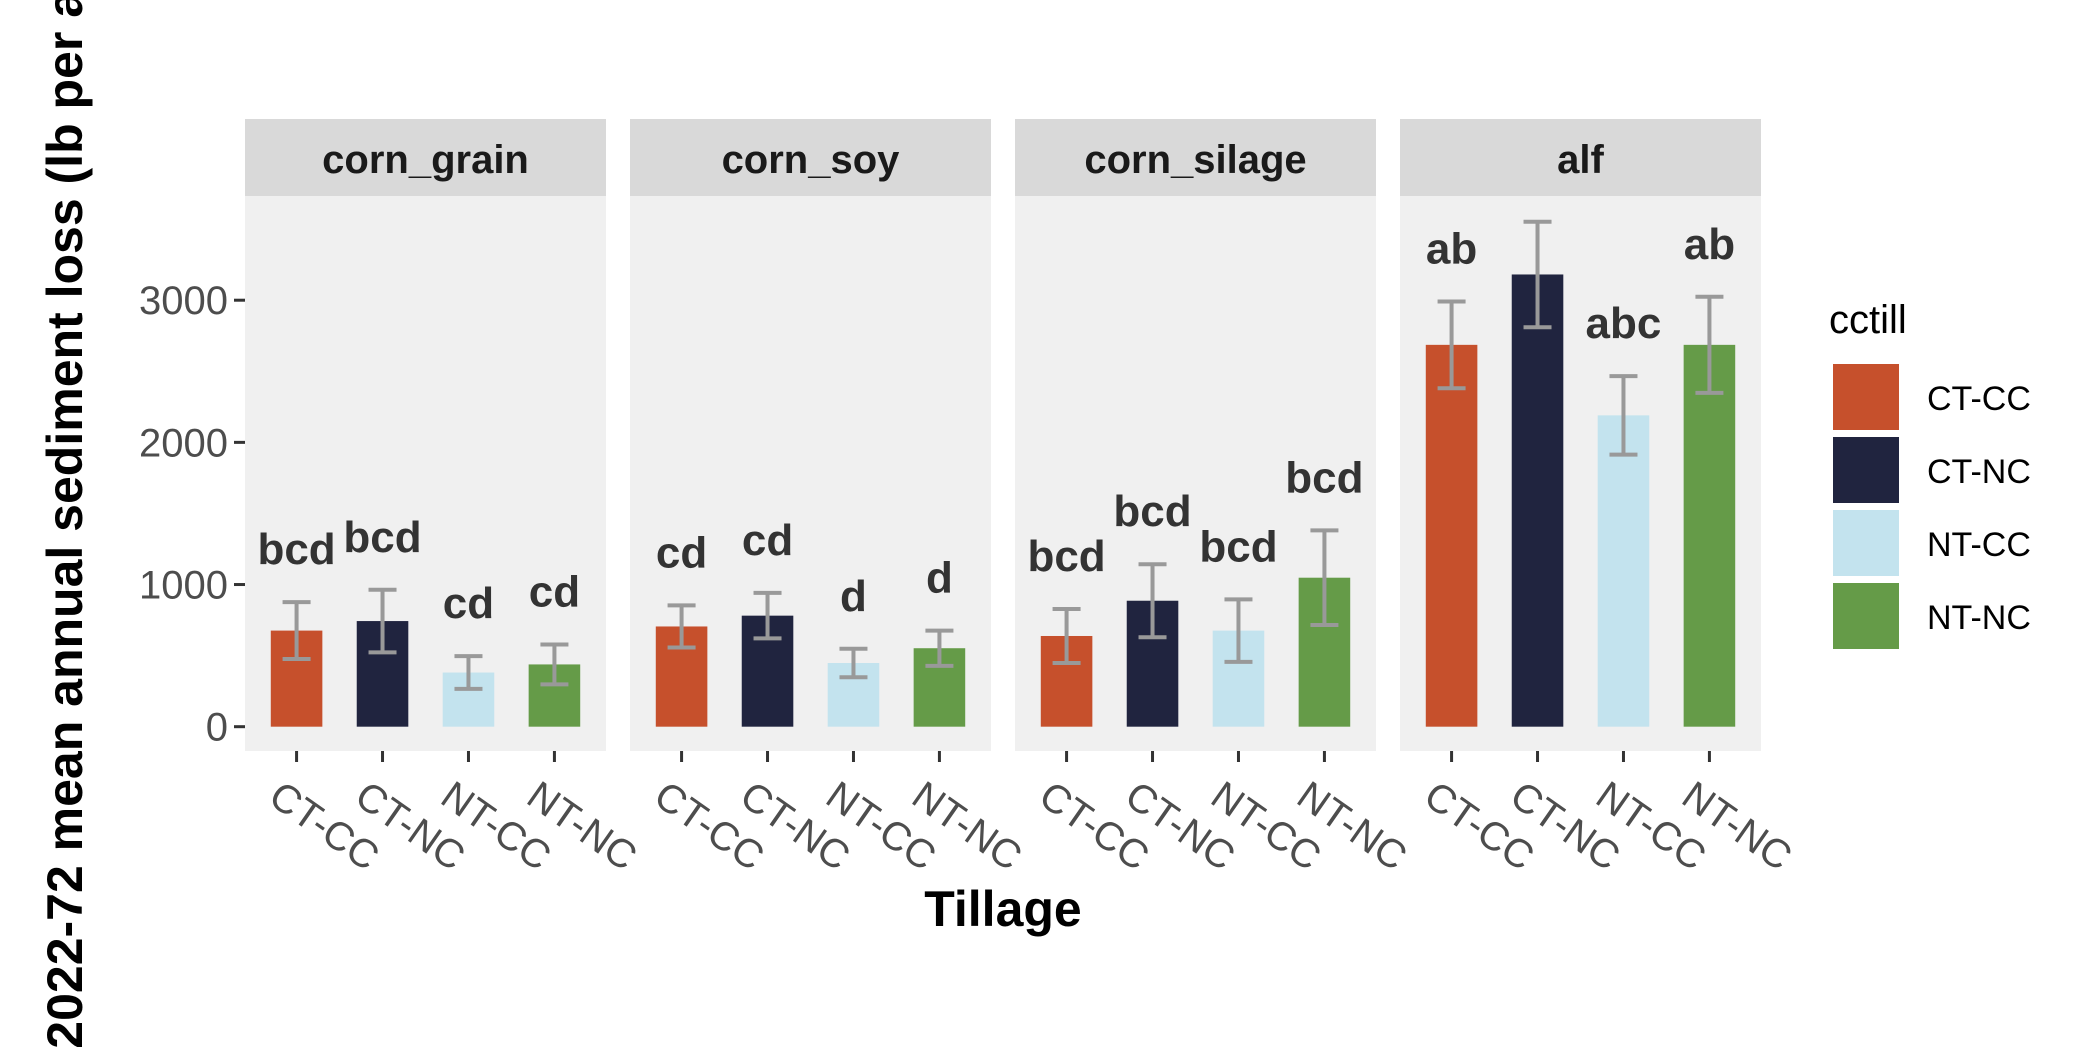 The width and height of the screenshot is (2100, 1050). Describe the element at coordinates (183, 443) in the screenshot. I see `y-tick-label: 2000` at that location.